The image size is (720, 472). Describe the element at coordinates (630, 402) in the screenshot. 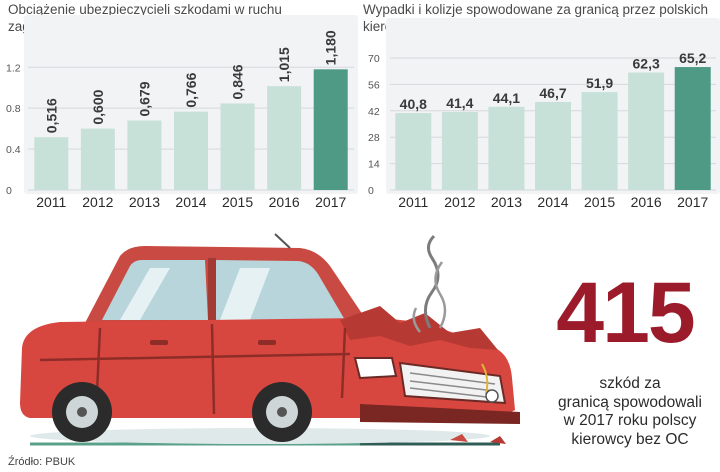

I see `caption-line: granicą spowodowali` at that location.